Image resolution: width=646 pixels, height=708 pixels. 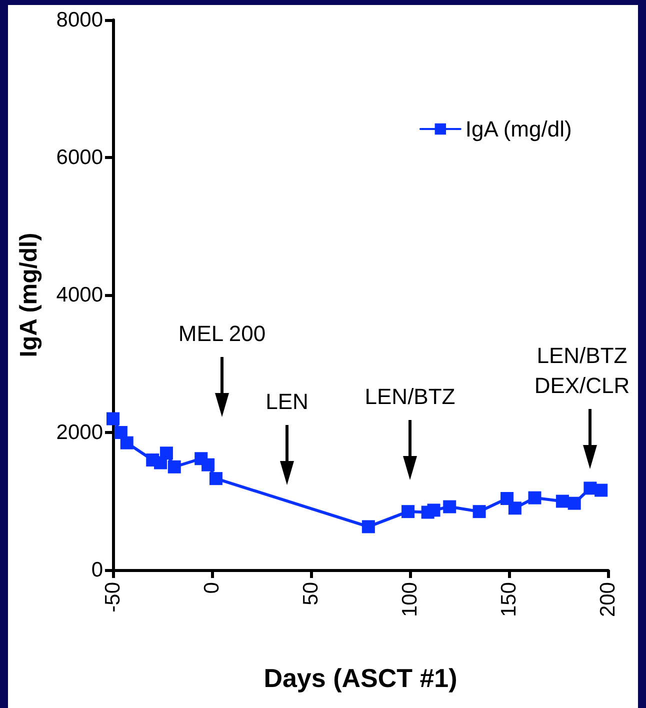 I want to click on y-tick-label: 2000, so click(x=79, y=432).